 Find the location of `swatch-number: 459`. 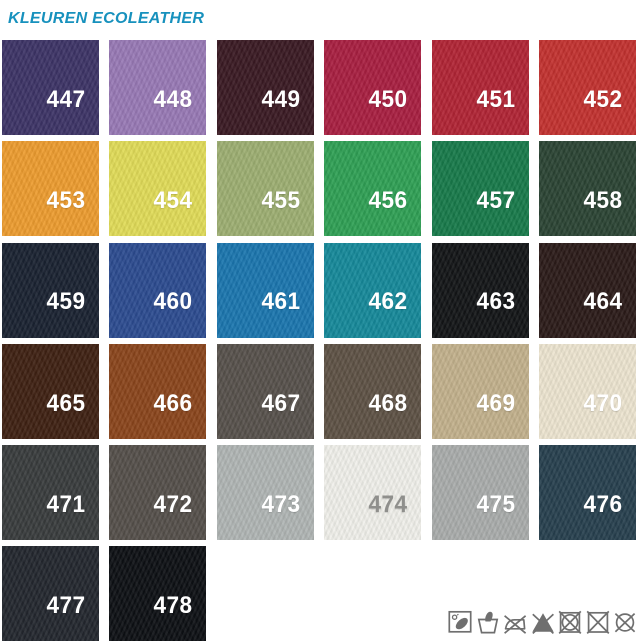

swatch-number: 459 is located at coordinates (66, 302).